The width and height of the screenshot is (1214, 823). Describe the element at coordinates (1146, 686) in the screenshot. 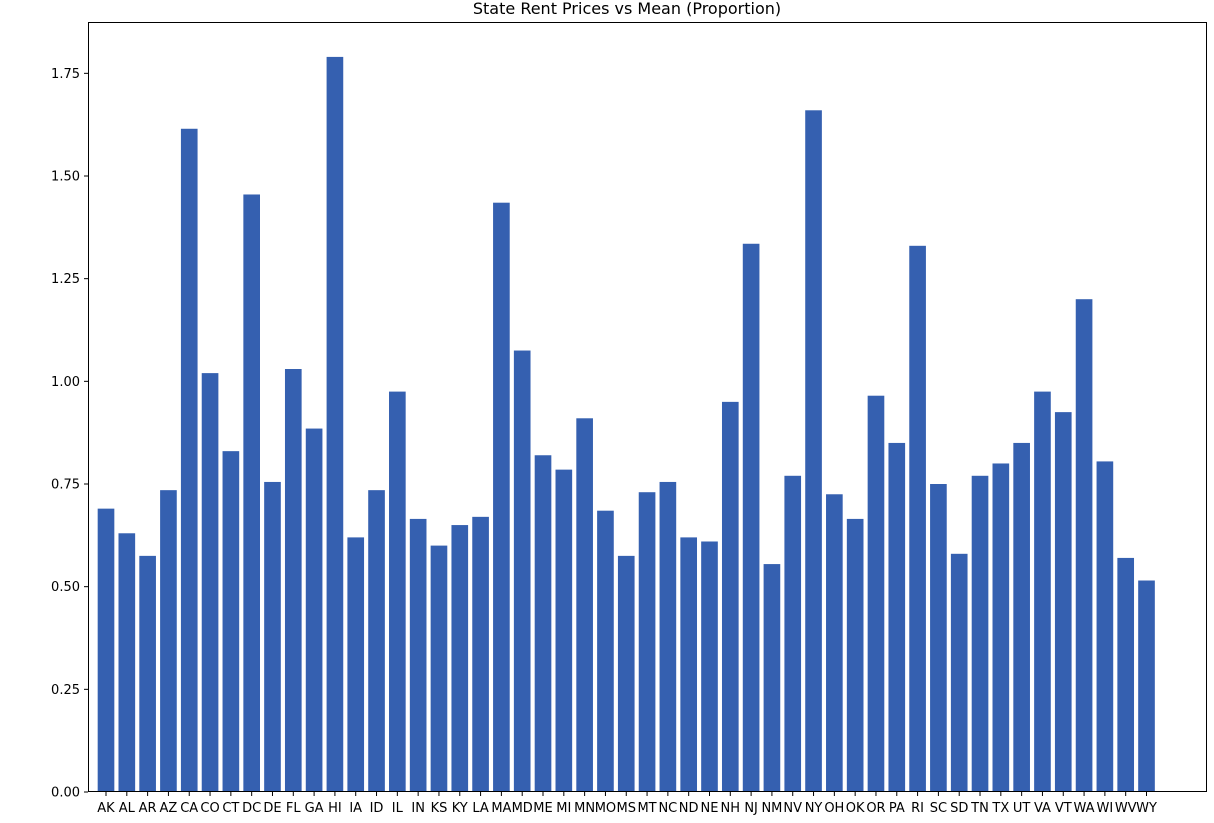

I see `bar-wy` at that location.